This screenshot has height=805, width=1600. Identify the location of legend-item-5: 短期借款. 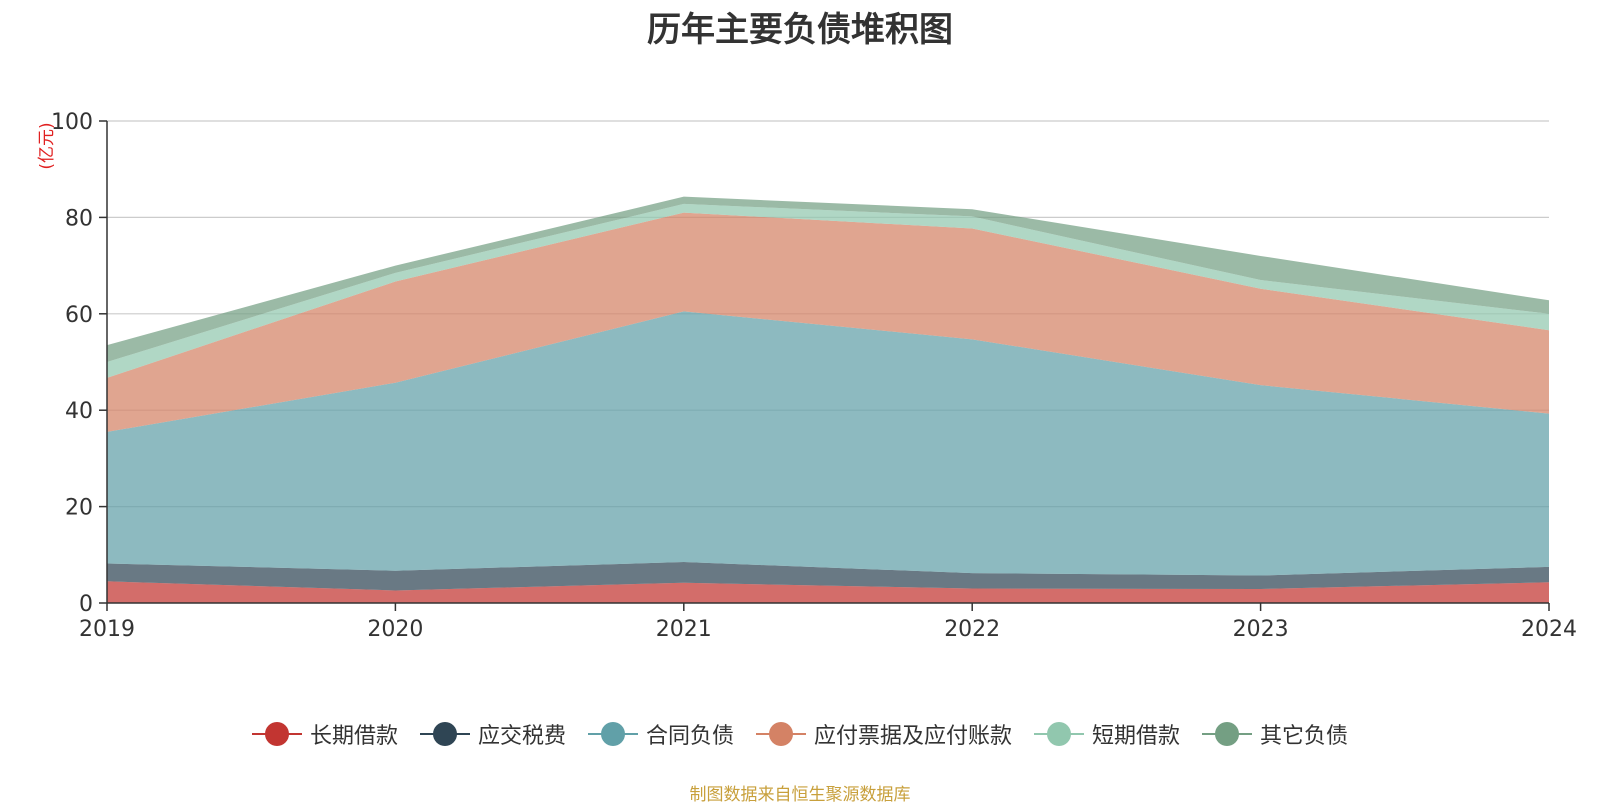
(1107, 734).